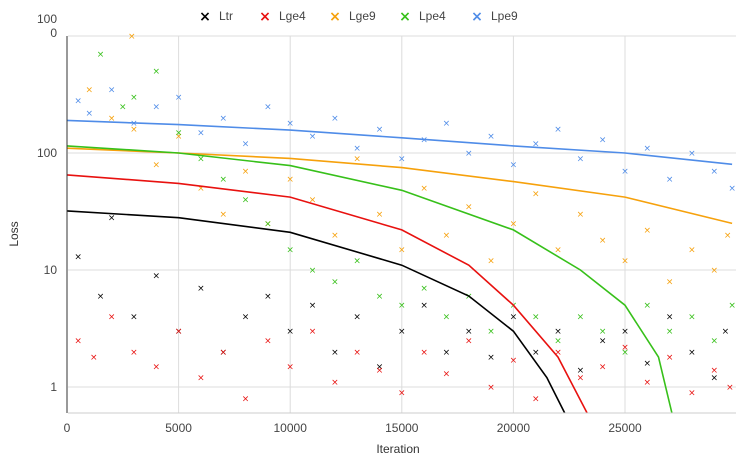 The image size is (748, 463). I want to click on y-tick-label: 10, so click(51, 270).